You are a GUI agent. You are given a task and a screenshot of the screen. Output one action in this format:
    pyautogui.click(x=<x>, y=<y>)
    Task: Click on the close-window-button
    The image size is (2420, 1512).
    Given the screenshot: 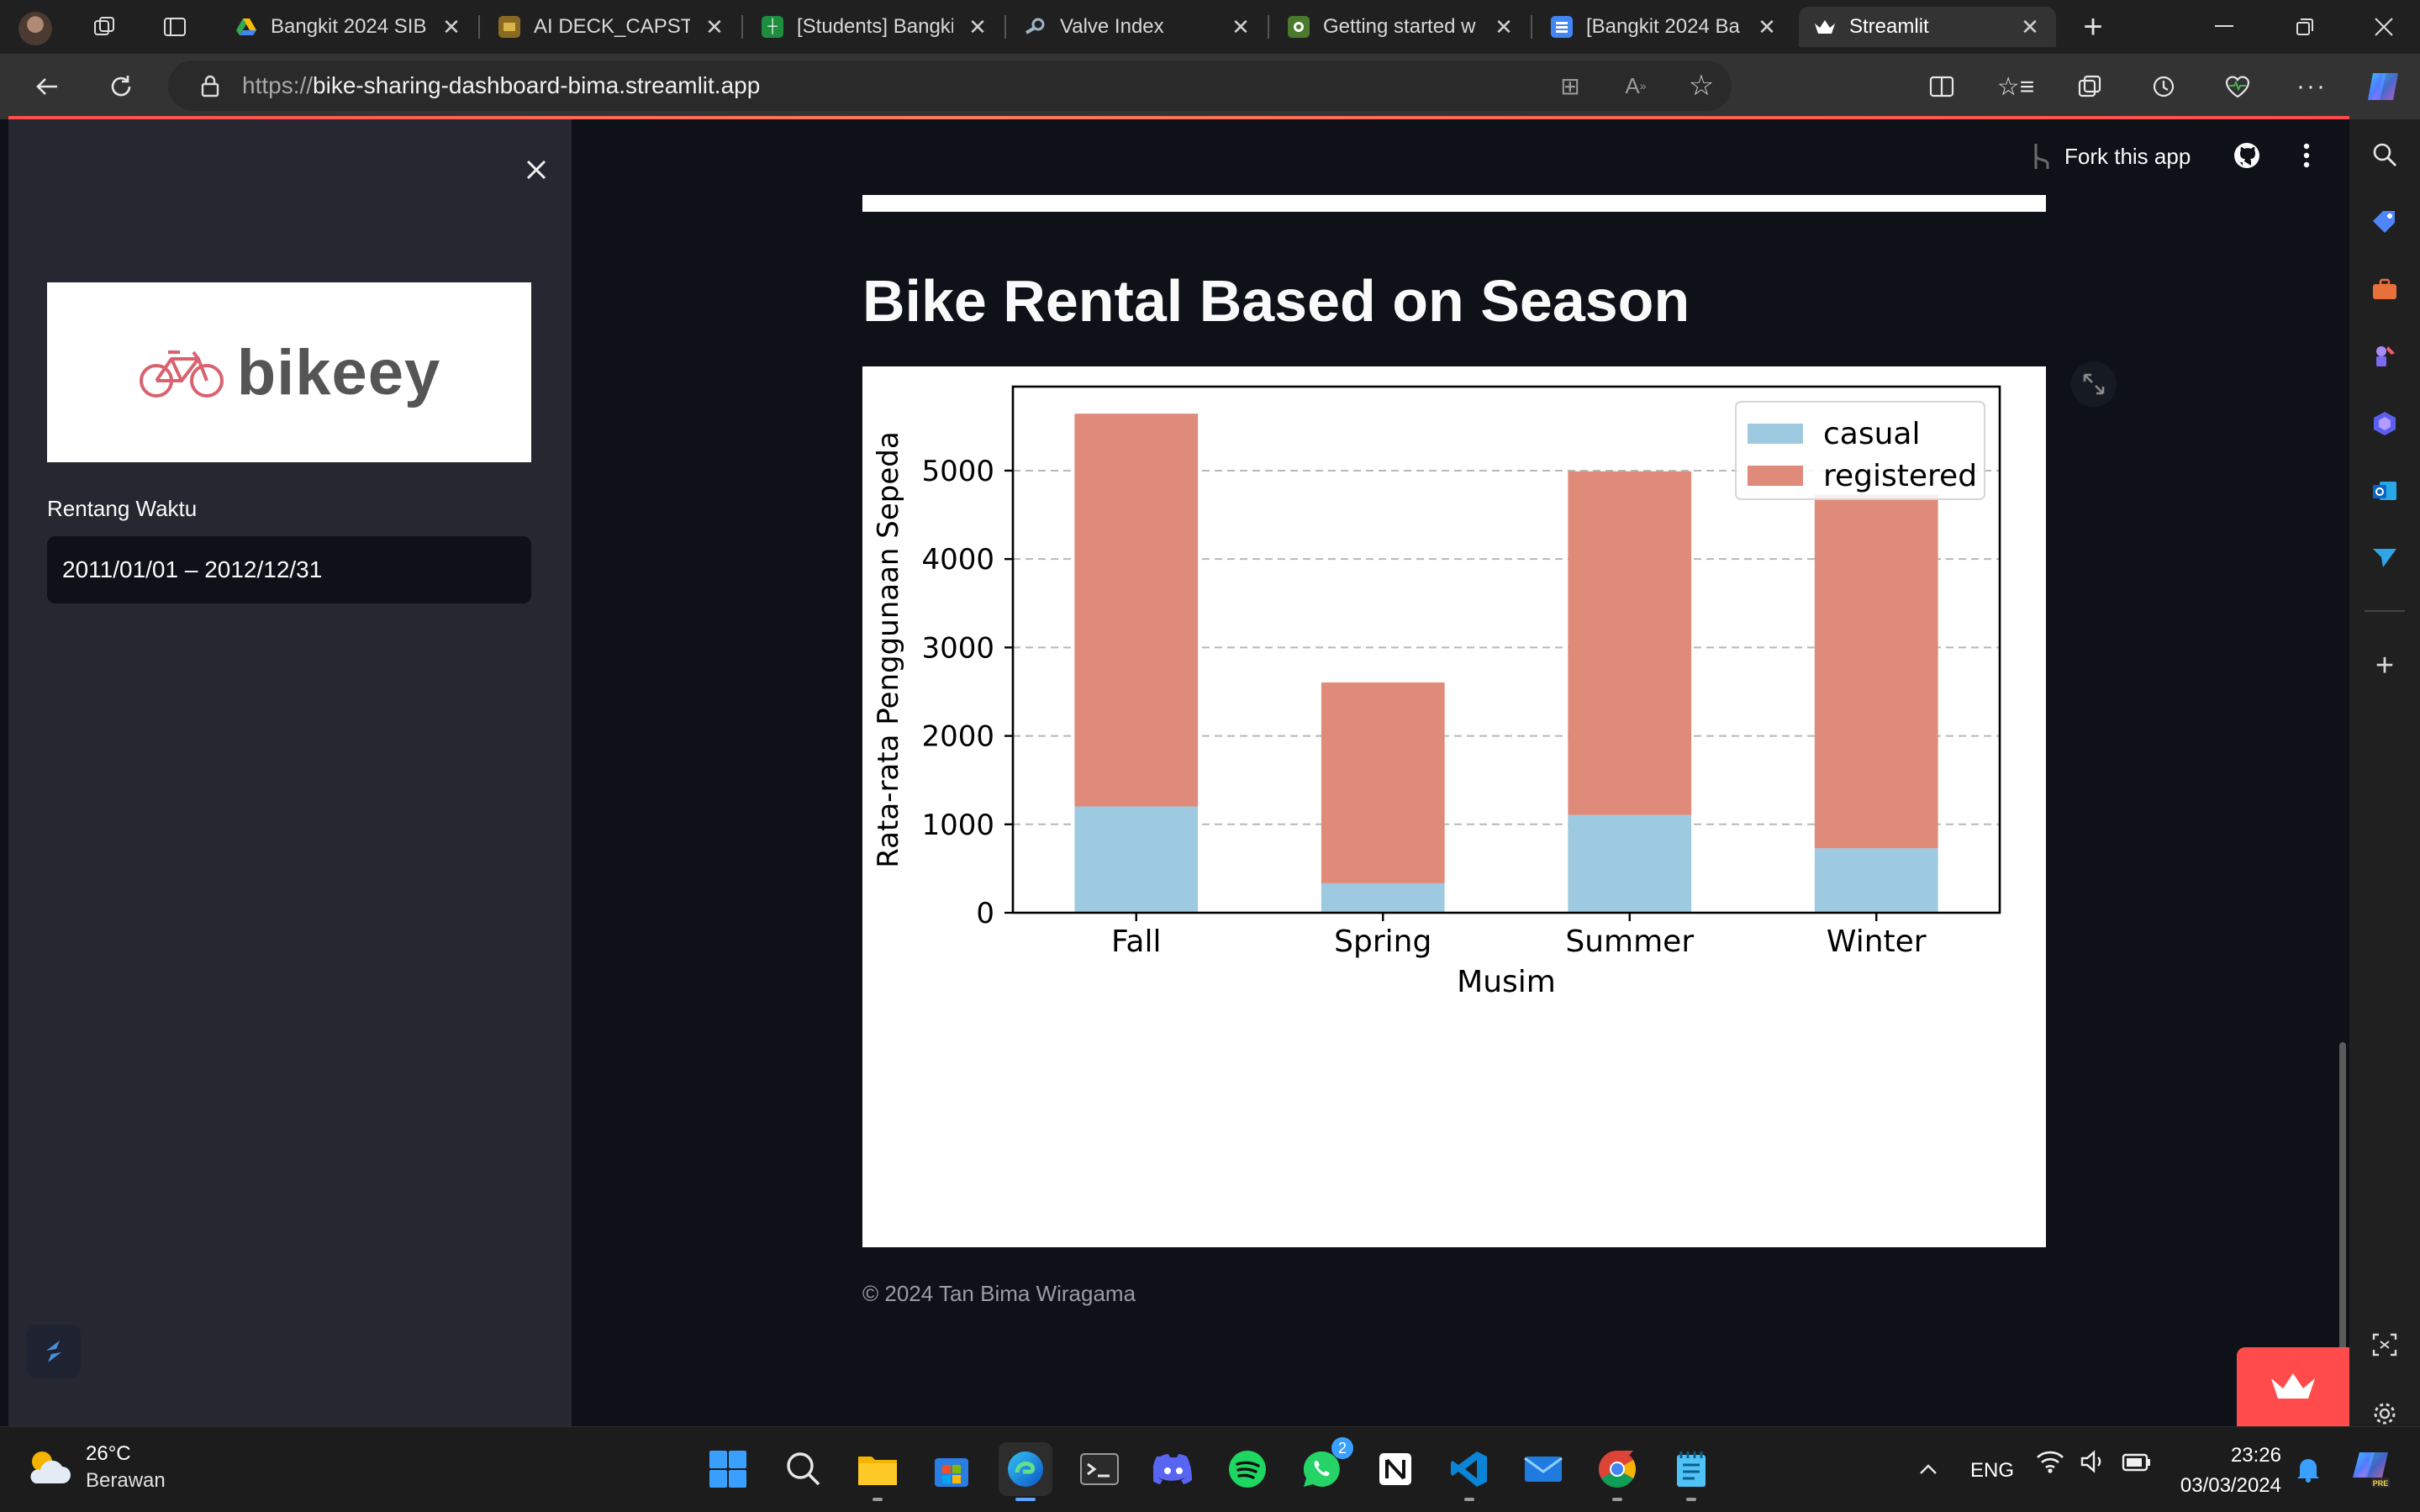 What is the action you would take?
    pyautogui.click(x=2382, y=27)
    